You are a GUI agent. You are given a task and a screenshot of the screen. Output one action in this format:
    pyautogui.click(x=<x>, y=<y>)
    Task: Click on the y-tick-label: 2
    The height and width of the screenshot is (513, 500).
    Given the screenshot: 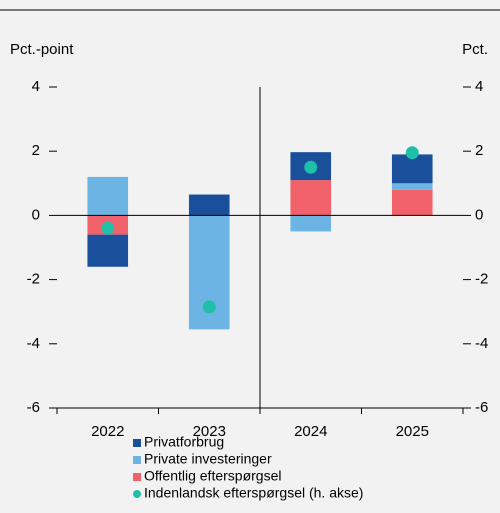 What is the action you would take?
    pyautogui.click(x=36, y=150)
    